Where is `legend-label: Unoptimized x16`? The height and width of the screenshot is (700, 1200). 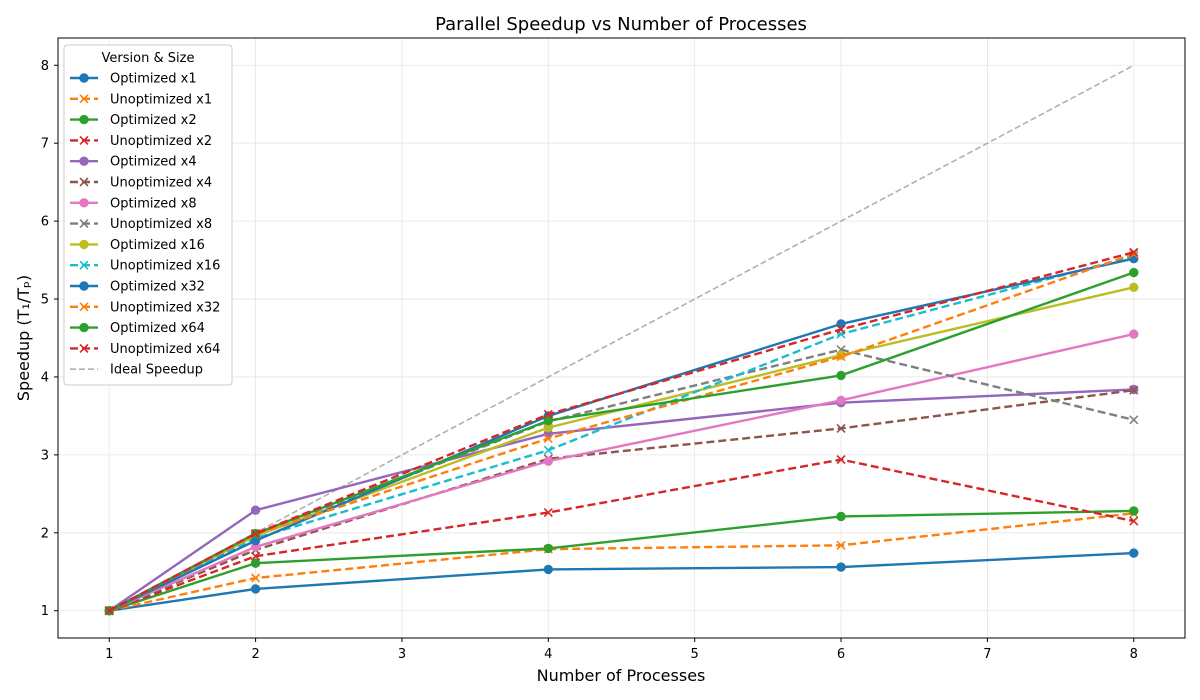 legend-label: Unoptimized x16 is located at coordinates (165, 266).